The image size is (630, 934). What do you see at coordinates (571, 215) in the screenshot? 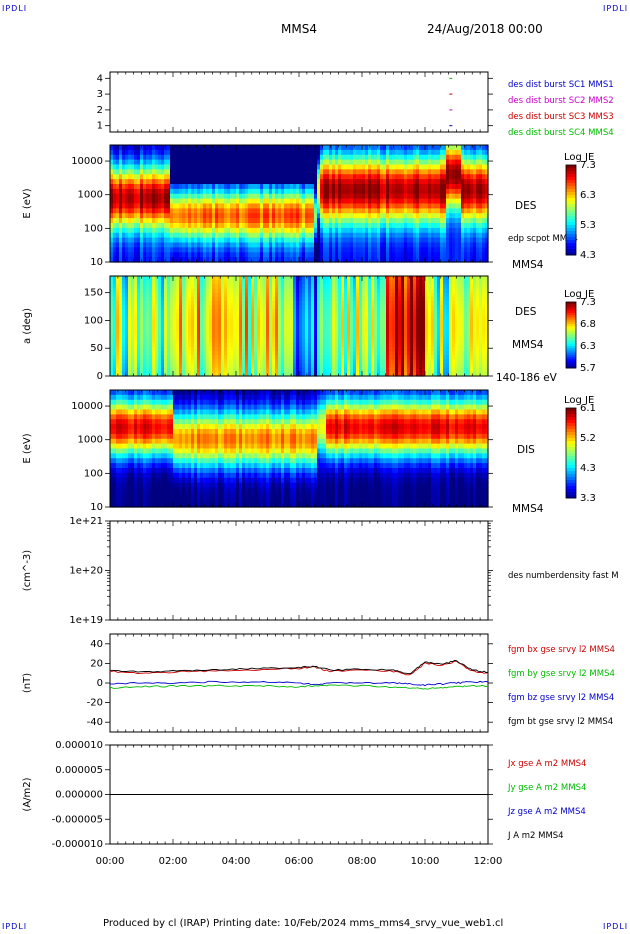
I see `colorbar-cell` at bounding box center [571, 215].